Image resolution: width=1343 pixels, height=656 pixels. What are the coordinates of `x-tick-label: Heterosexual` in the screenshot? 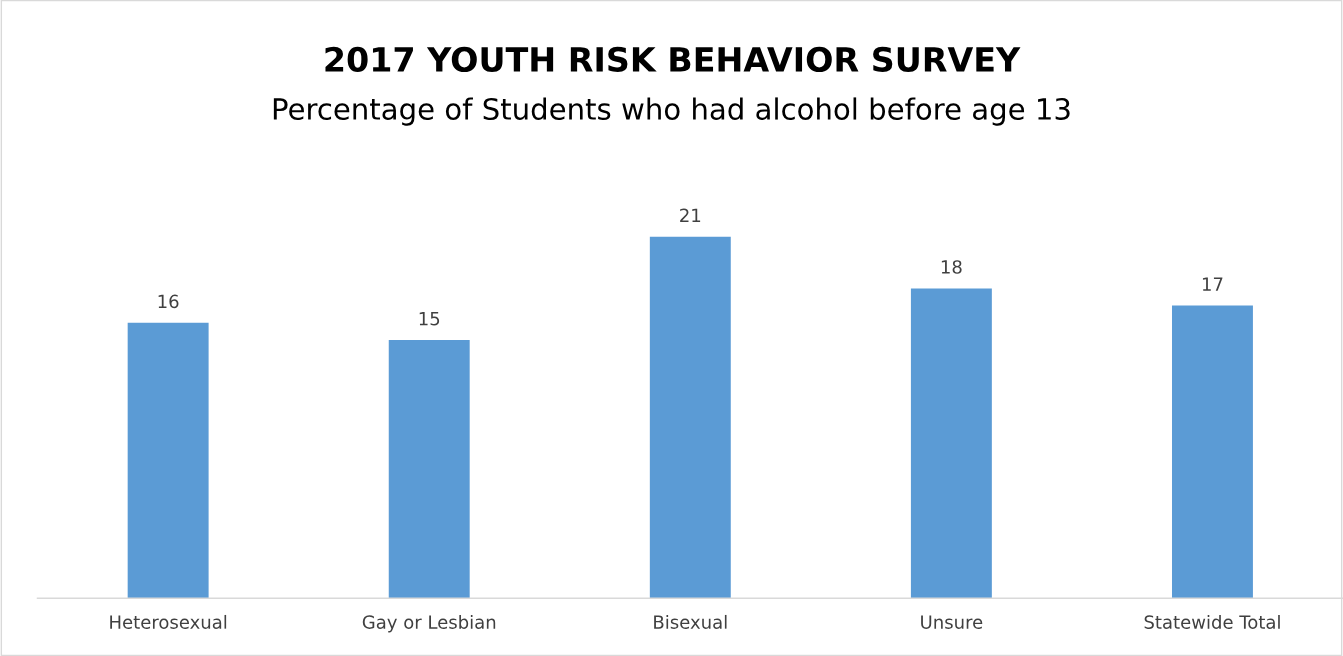 It's located at (168, 621).